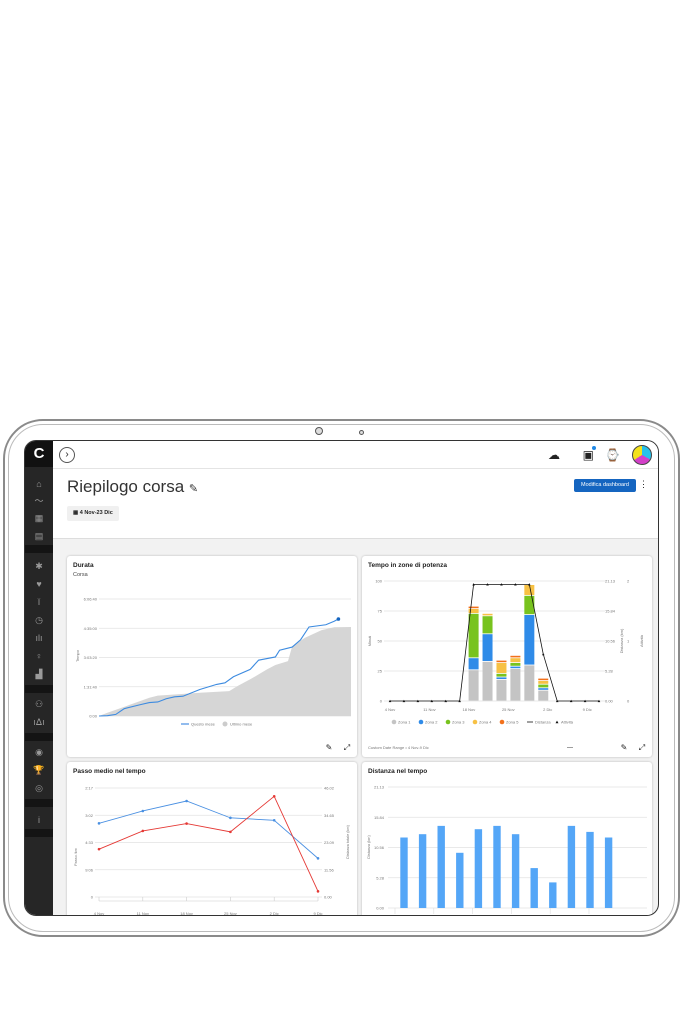 This screenshot has width=683, height=1024. I want to click on connections-icon: ıᐃı, so click(39, 722).